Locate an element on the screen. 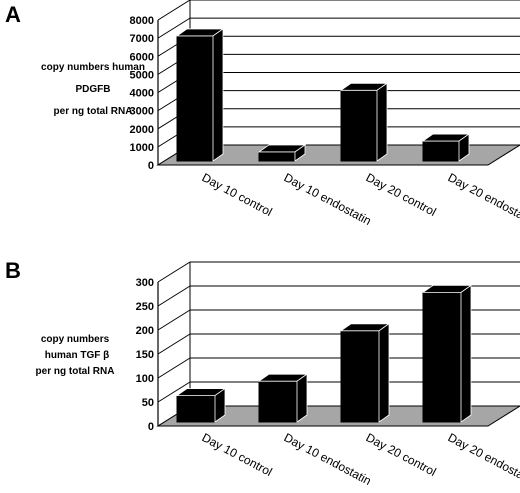 The image size is (520, 493). y-tick-label: 150 is located at coordinates (145, 355).